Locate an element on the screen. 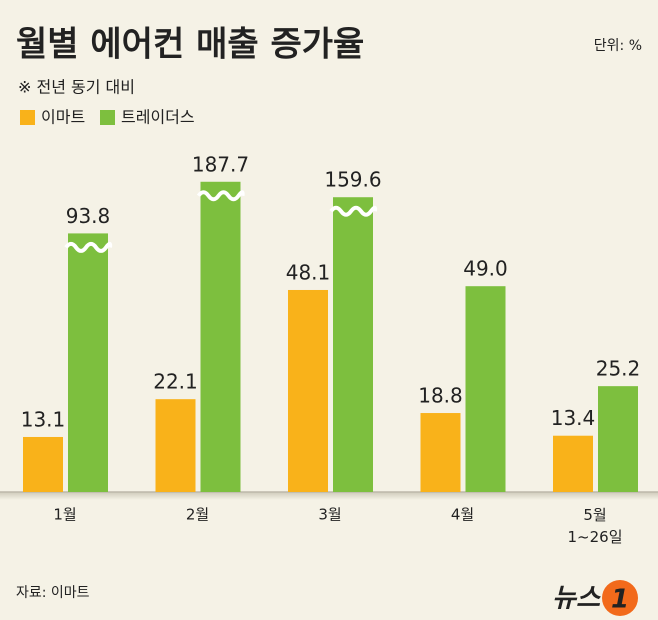  logo-circle is located at coordinates (620, 598).